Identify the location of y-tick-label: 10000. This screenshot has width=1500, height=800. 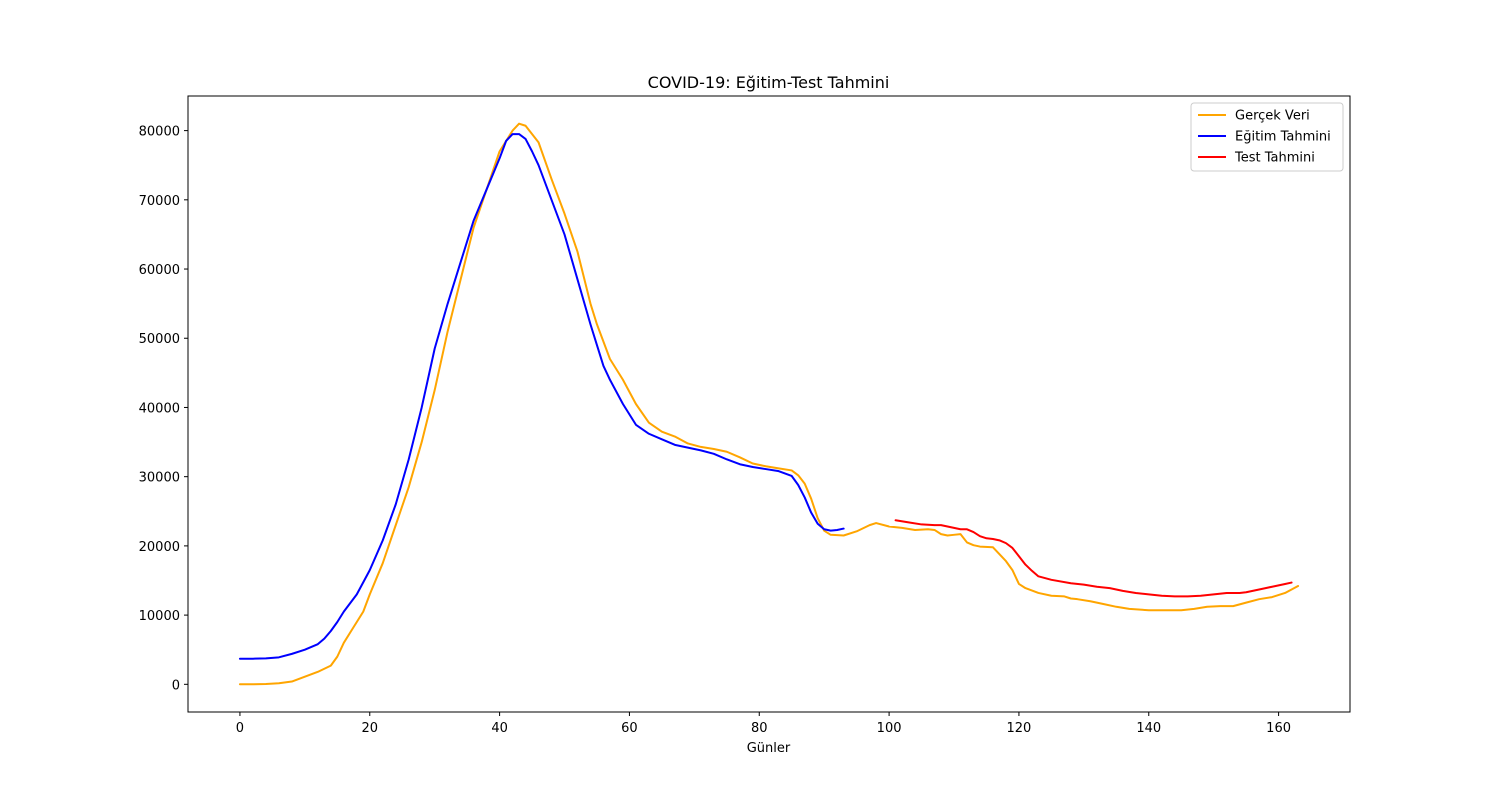
(159, 616).